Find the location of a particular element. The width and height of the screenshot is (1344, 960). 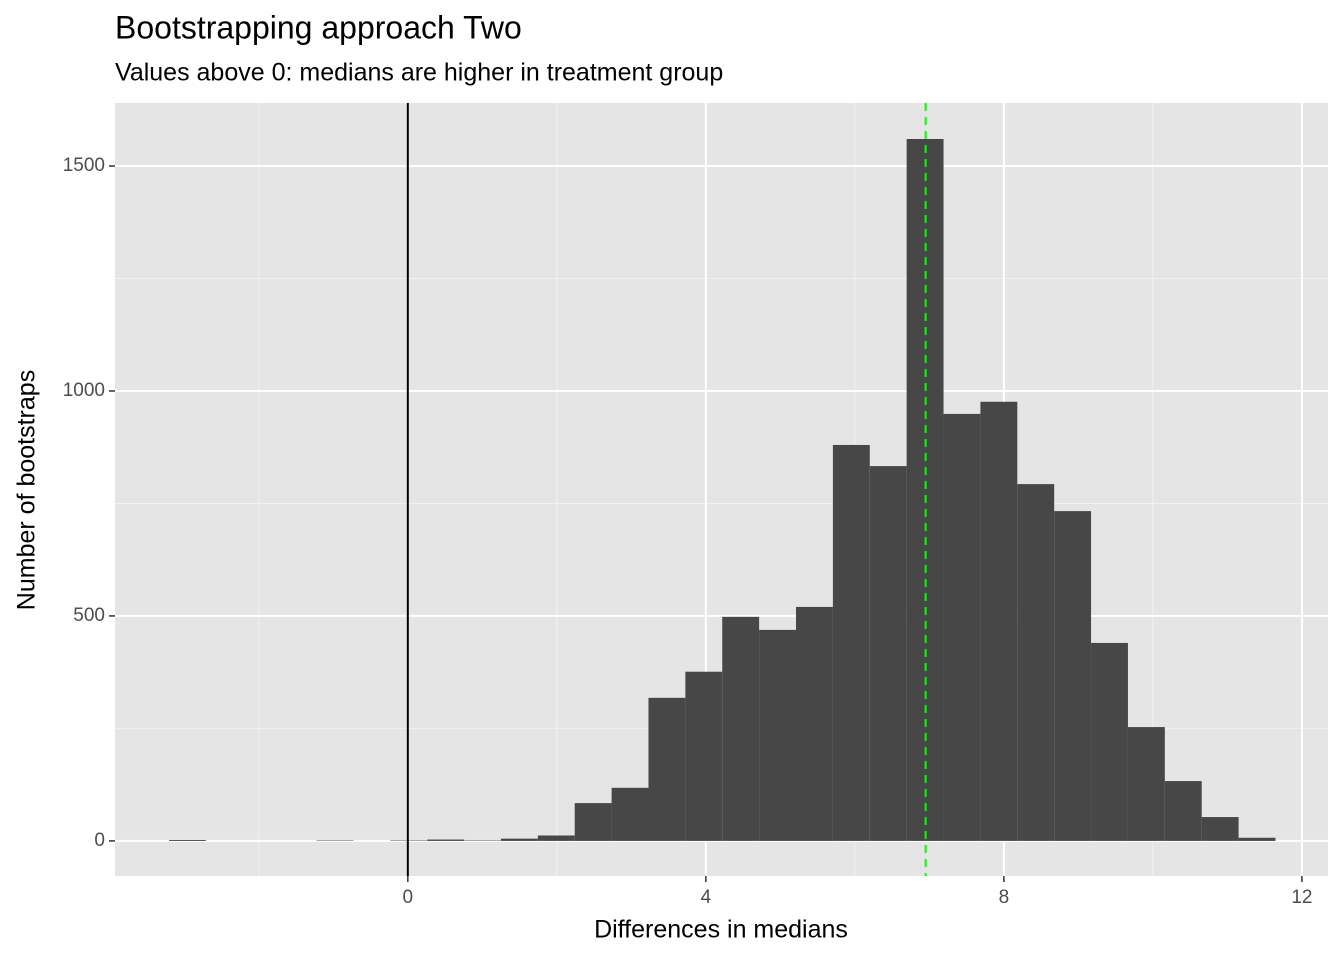

x-tick-label: 4 is located at coordinates (706, 897).